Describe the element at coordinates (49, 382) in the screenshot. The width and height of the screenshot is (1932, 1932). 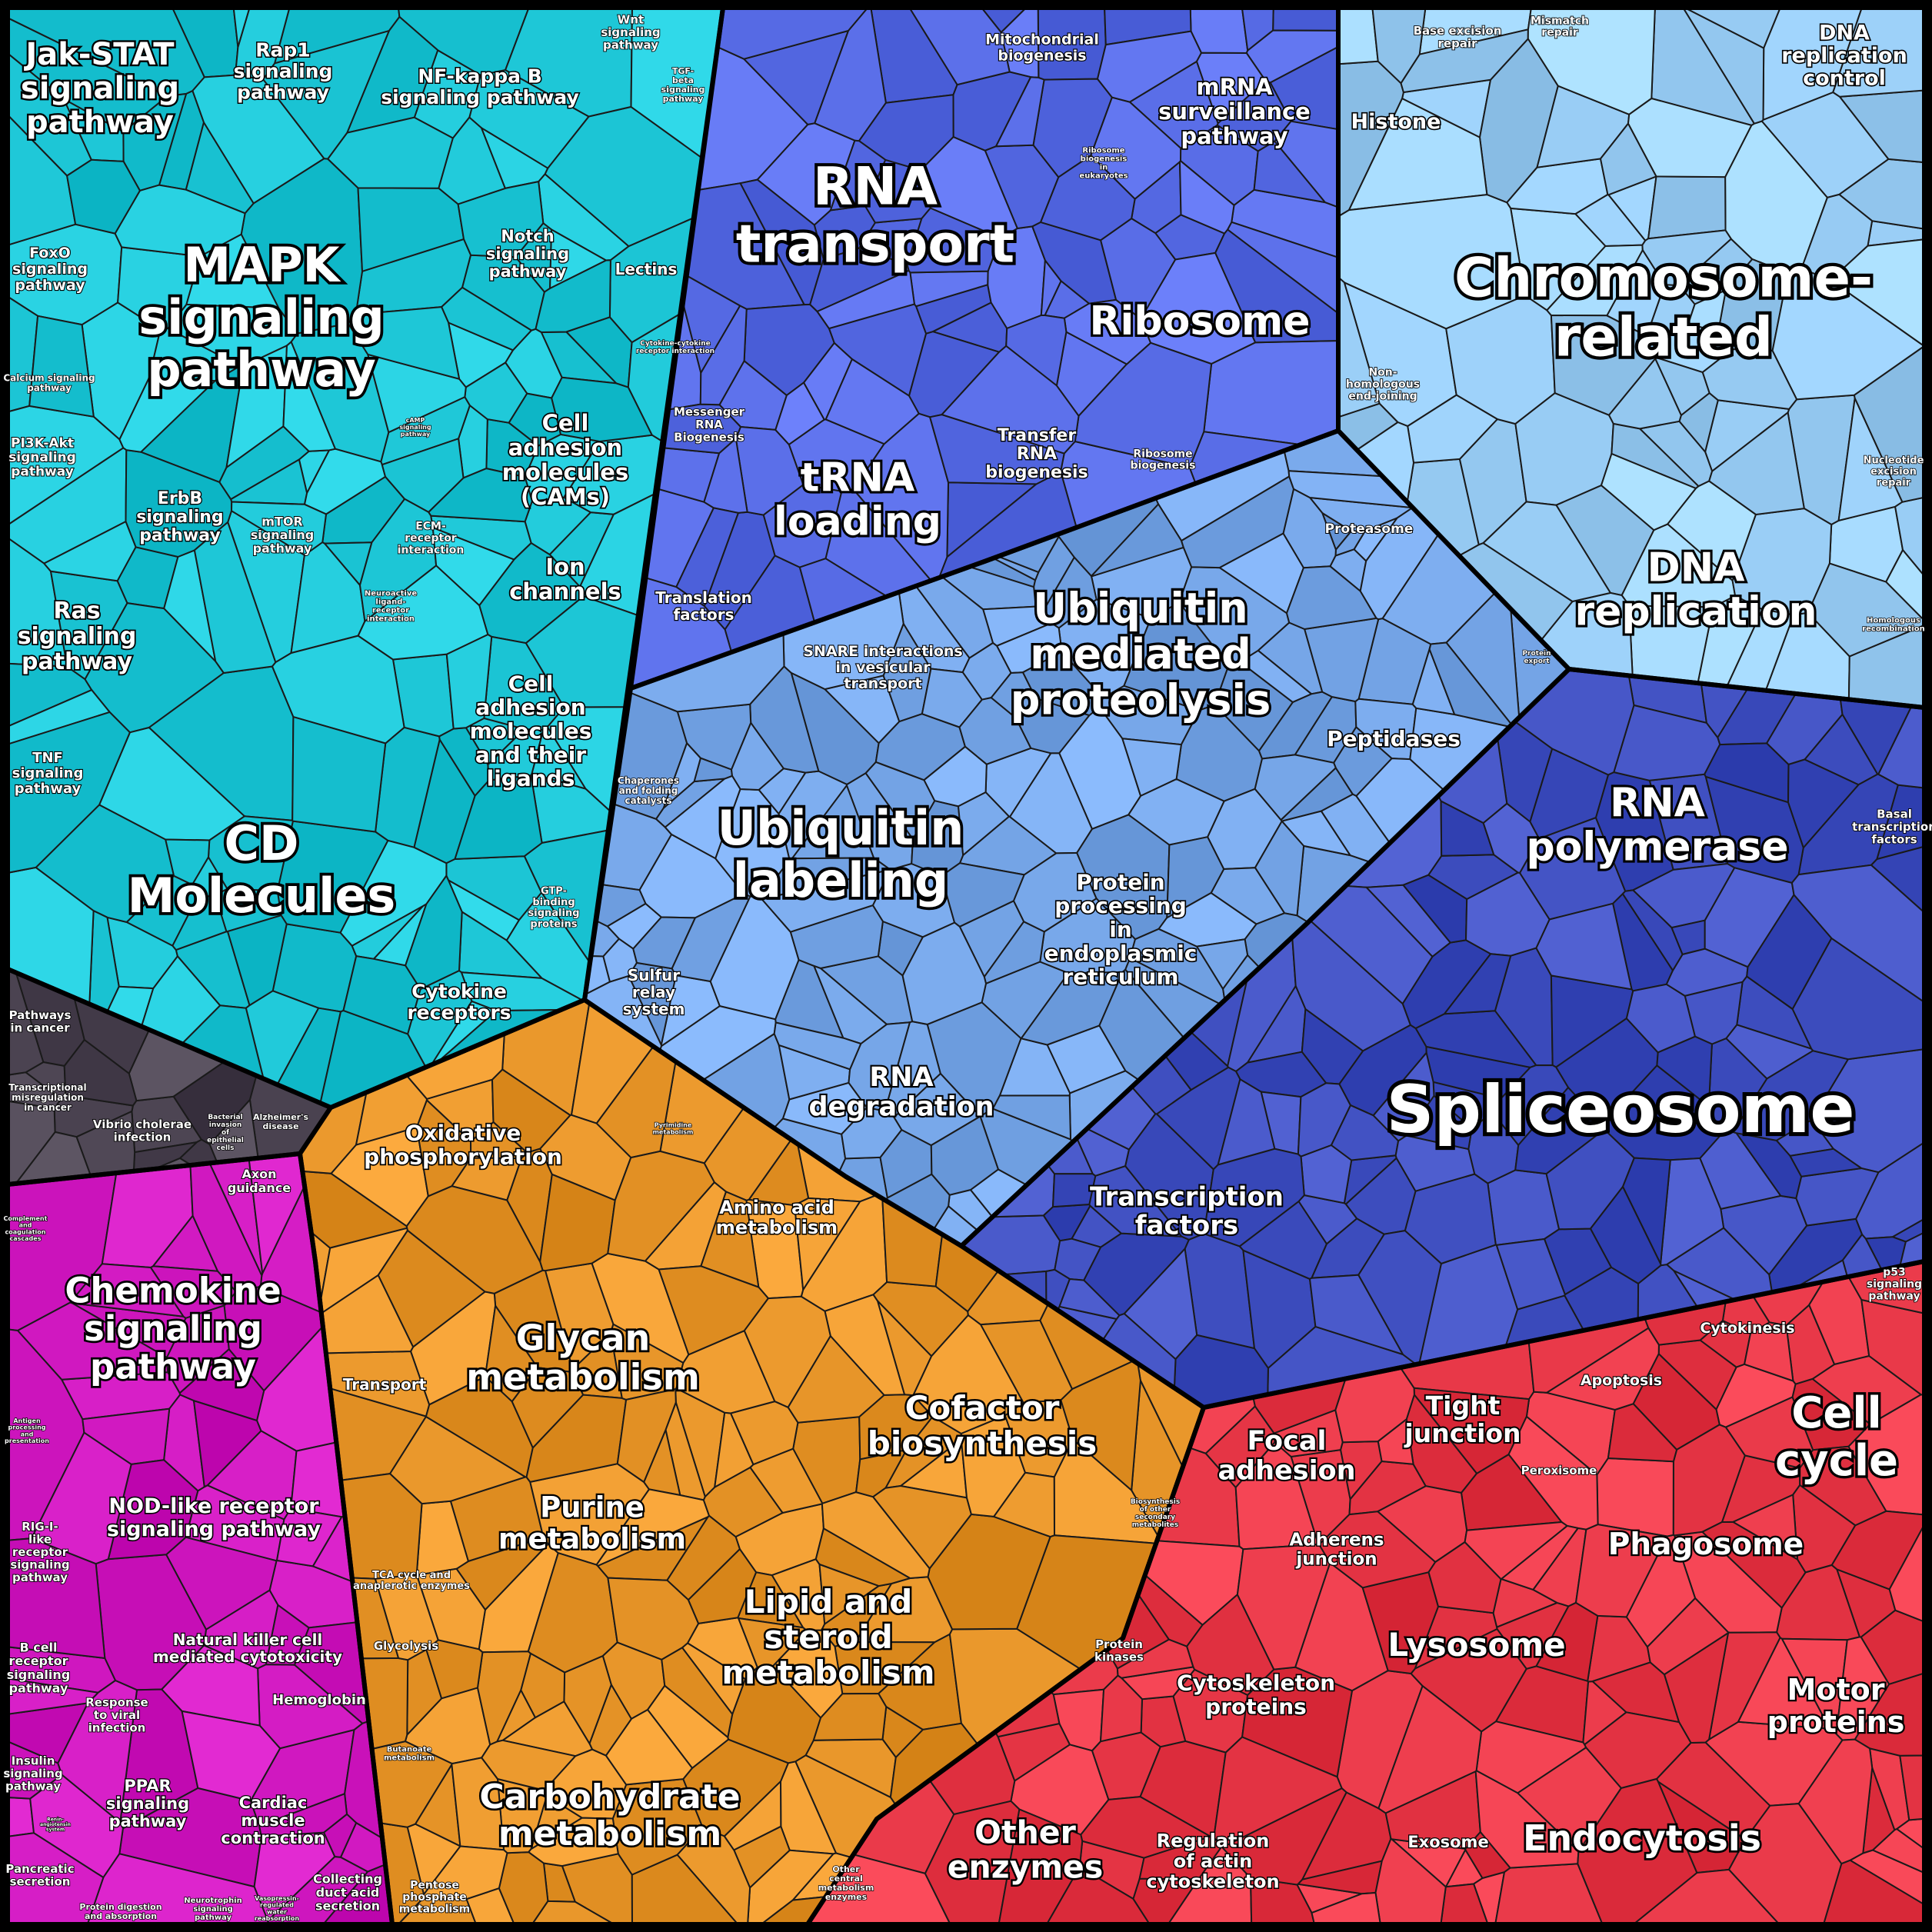
I see `label-calcium: Calcium signaling pathway` at that location.